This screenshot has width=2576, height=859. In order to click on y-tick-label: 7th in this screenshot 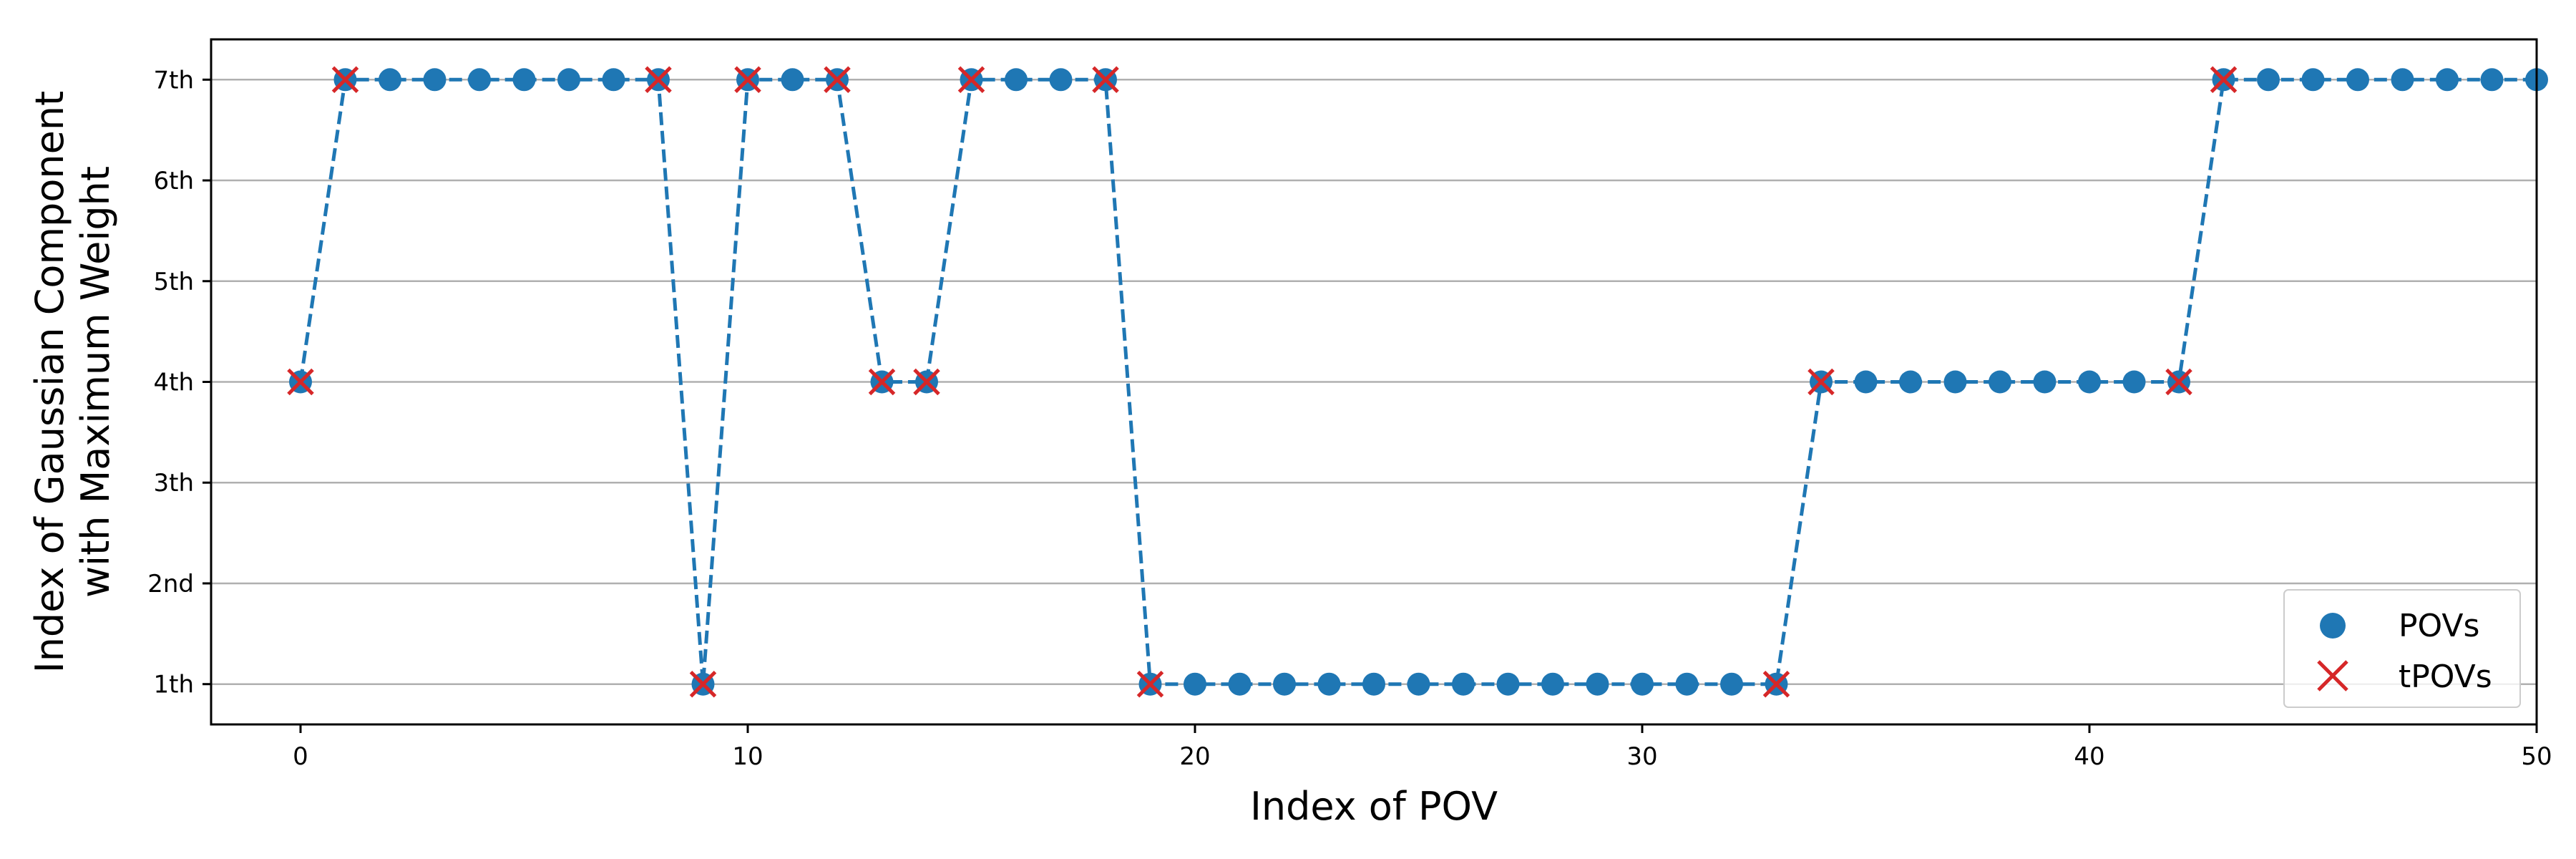, I will do `click(173, 80)`.